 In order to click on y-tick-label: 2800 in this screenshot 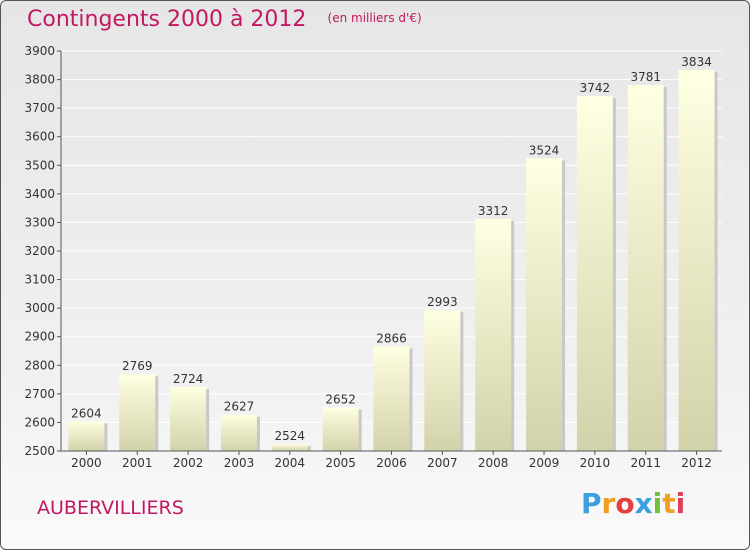, I will do `click(39, 365)`.